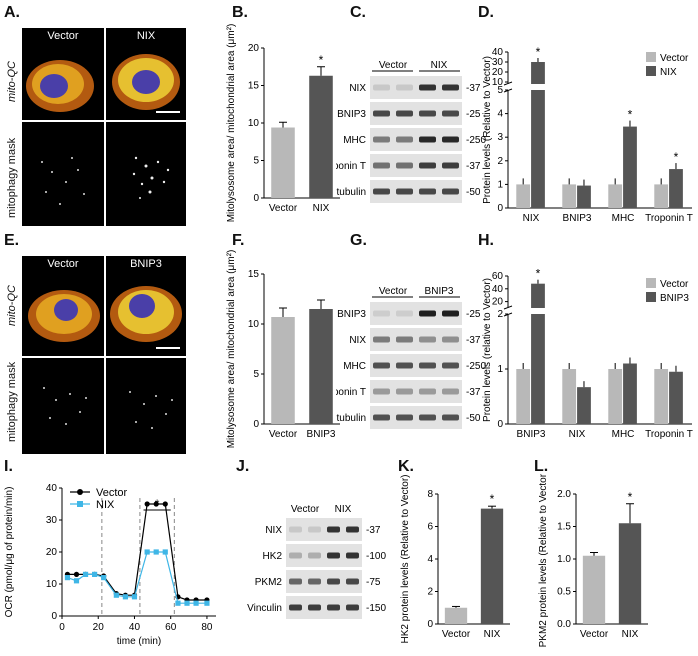  Describe the element at coordinates (139, 641) in the screenshot. I see `x-axis-label: time (min)` at that location.